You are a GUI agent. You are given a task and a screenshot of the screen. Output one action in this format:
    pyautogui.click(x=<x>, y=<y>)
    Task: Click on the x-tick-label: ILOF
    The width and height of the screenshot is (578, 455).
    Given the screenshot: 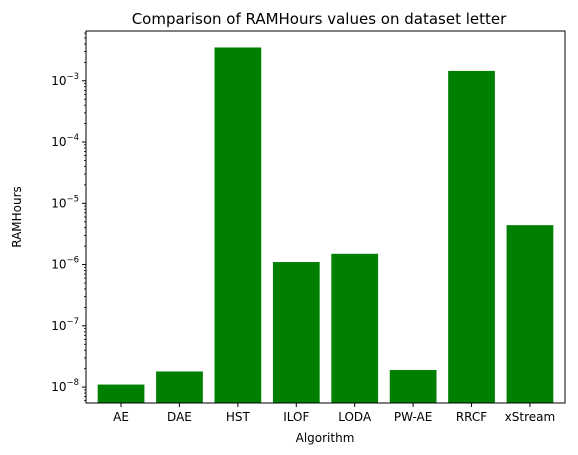 What is the action you would take?
    pyautogui.click(x=296, y=417)
    